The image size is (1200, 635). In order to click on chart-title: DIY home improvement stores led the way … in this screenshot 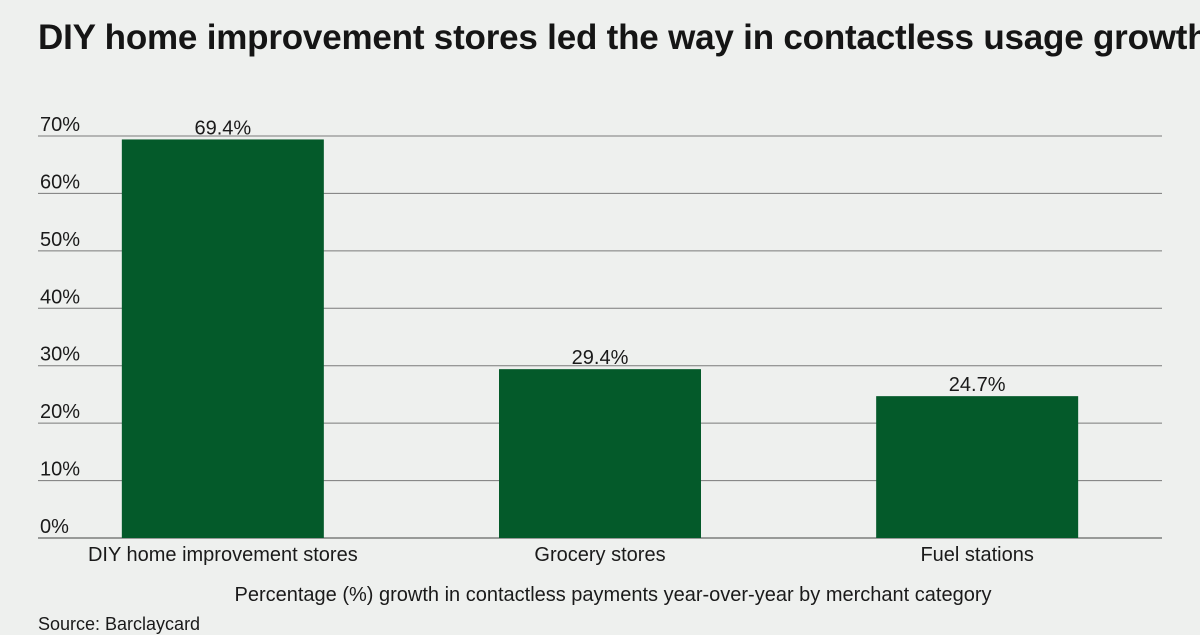, I will do `click(619, 37)`.